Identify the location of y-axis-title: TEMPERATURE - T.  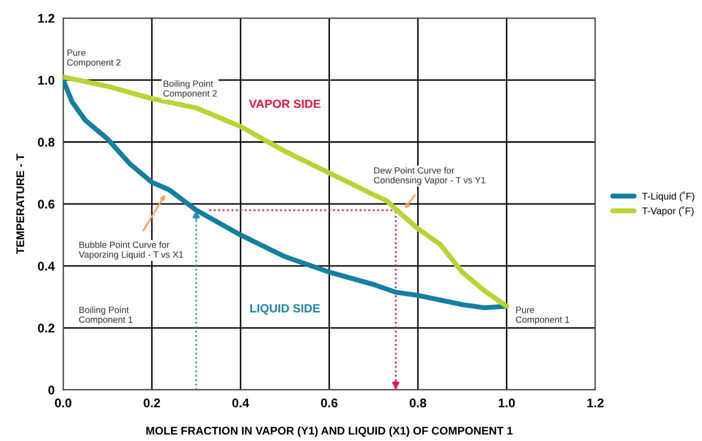
(20, 204).